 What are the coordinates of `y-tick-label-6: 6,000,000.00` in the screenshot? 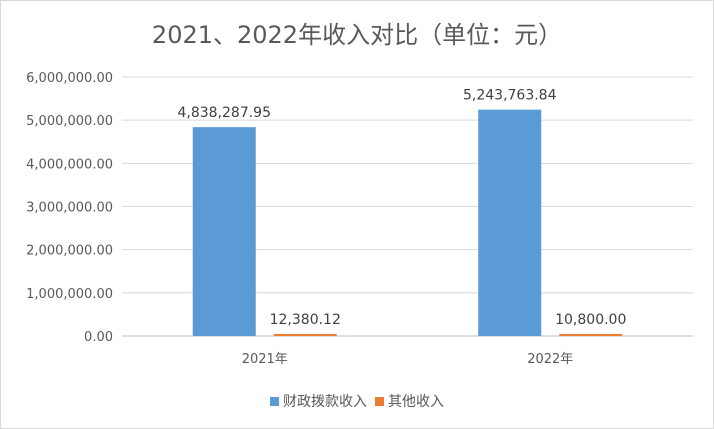 It's located at (69, 78).